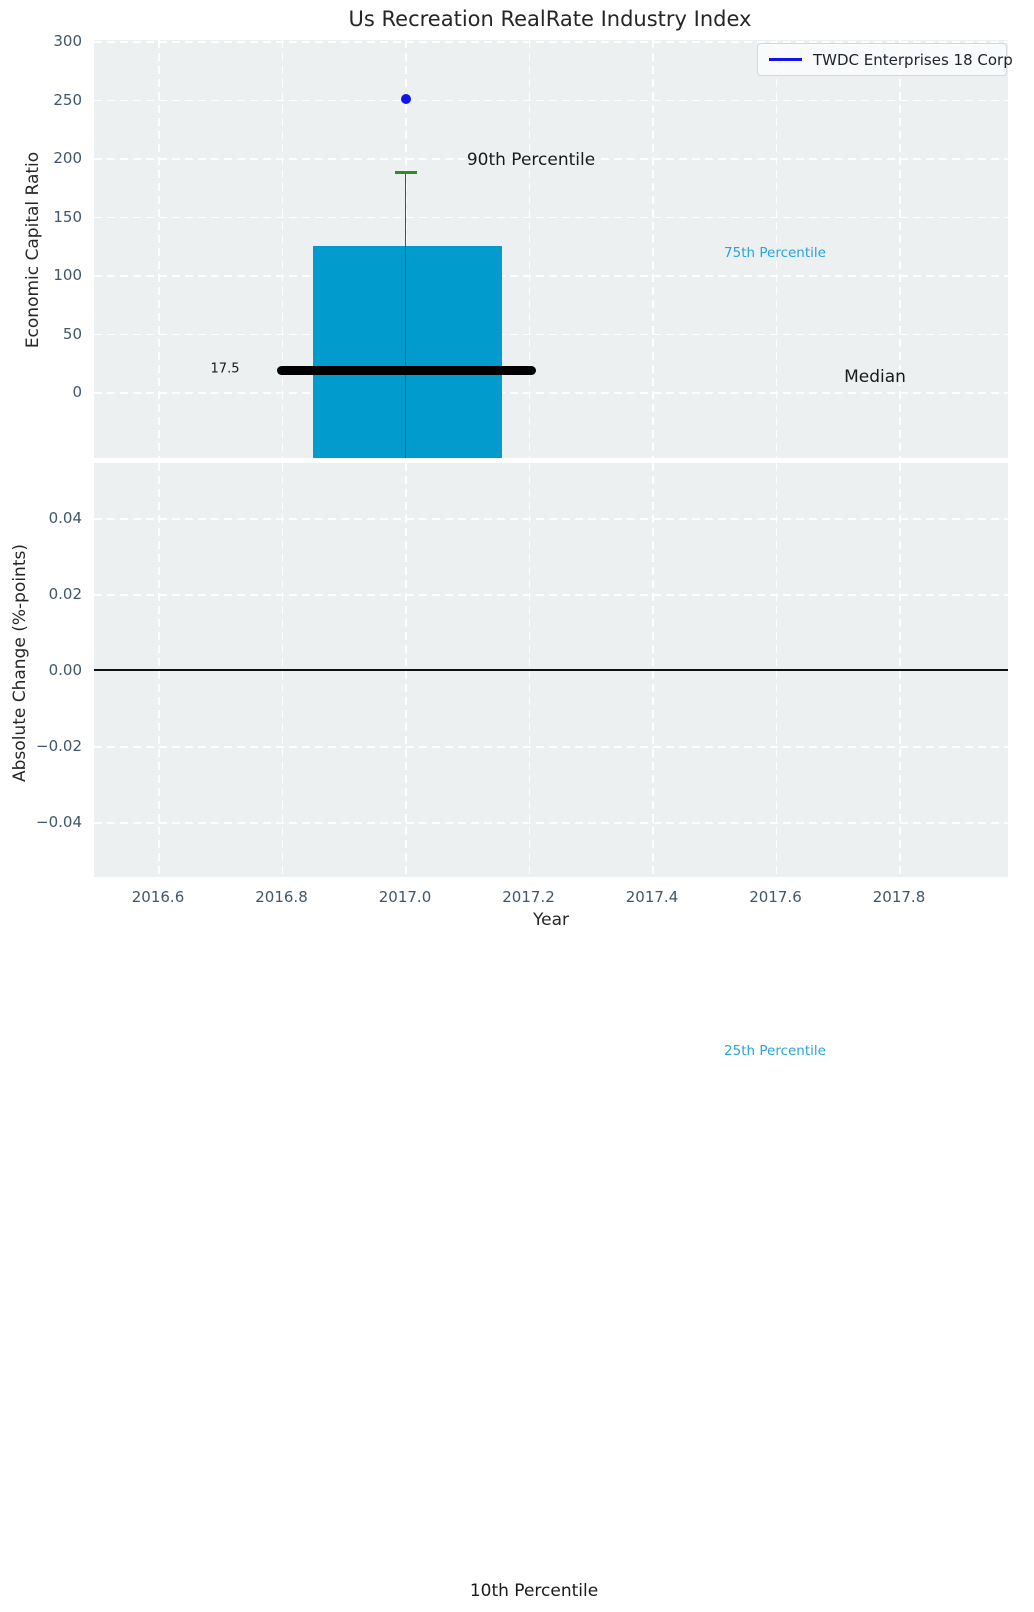  What do you see at coordinates (59, 822) in the screenshot?
I see `y-tick-label: −0.04` at bounding box center [59, 822].